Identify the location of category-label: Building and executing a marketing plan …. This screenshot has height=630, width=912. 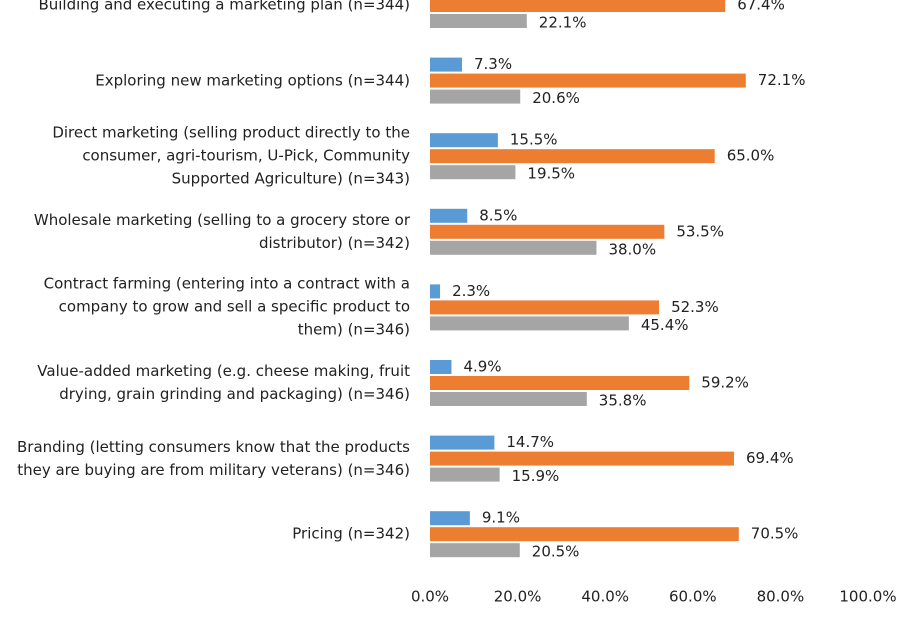
(224, 7).